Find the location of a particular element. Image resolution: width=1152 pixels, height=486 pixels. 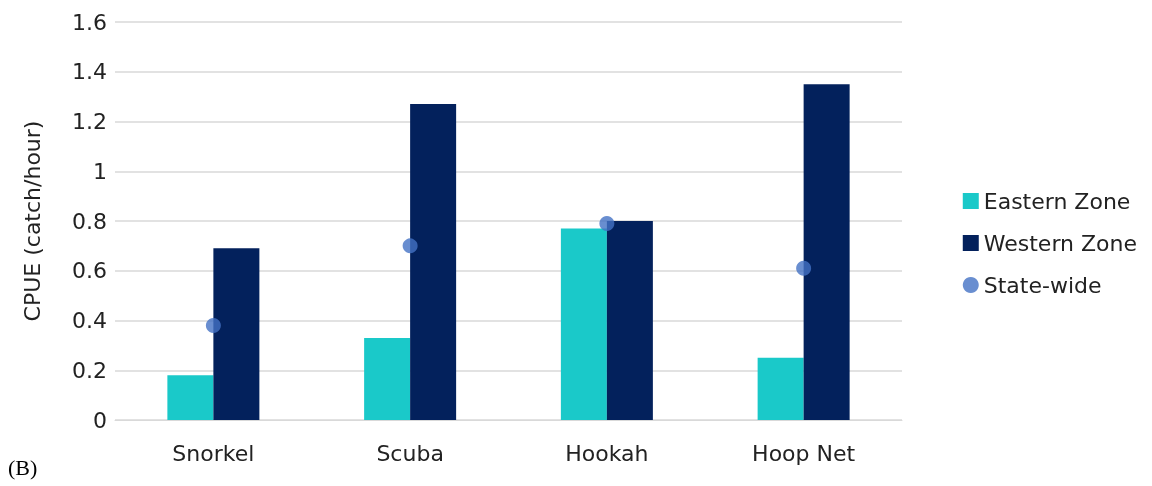

x-tick-label: Scuba is located at coordinates (410, 453).